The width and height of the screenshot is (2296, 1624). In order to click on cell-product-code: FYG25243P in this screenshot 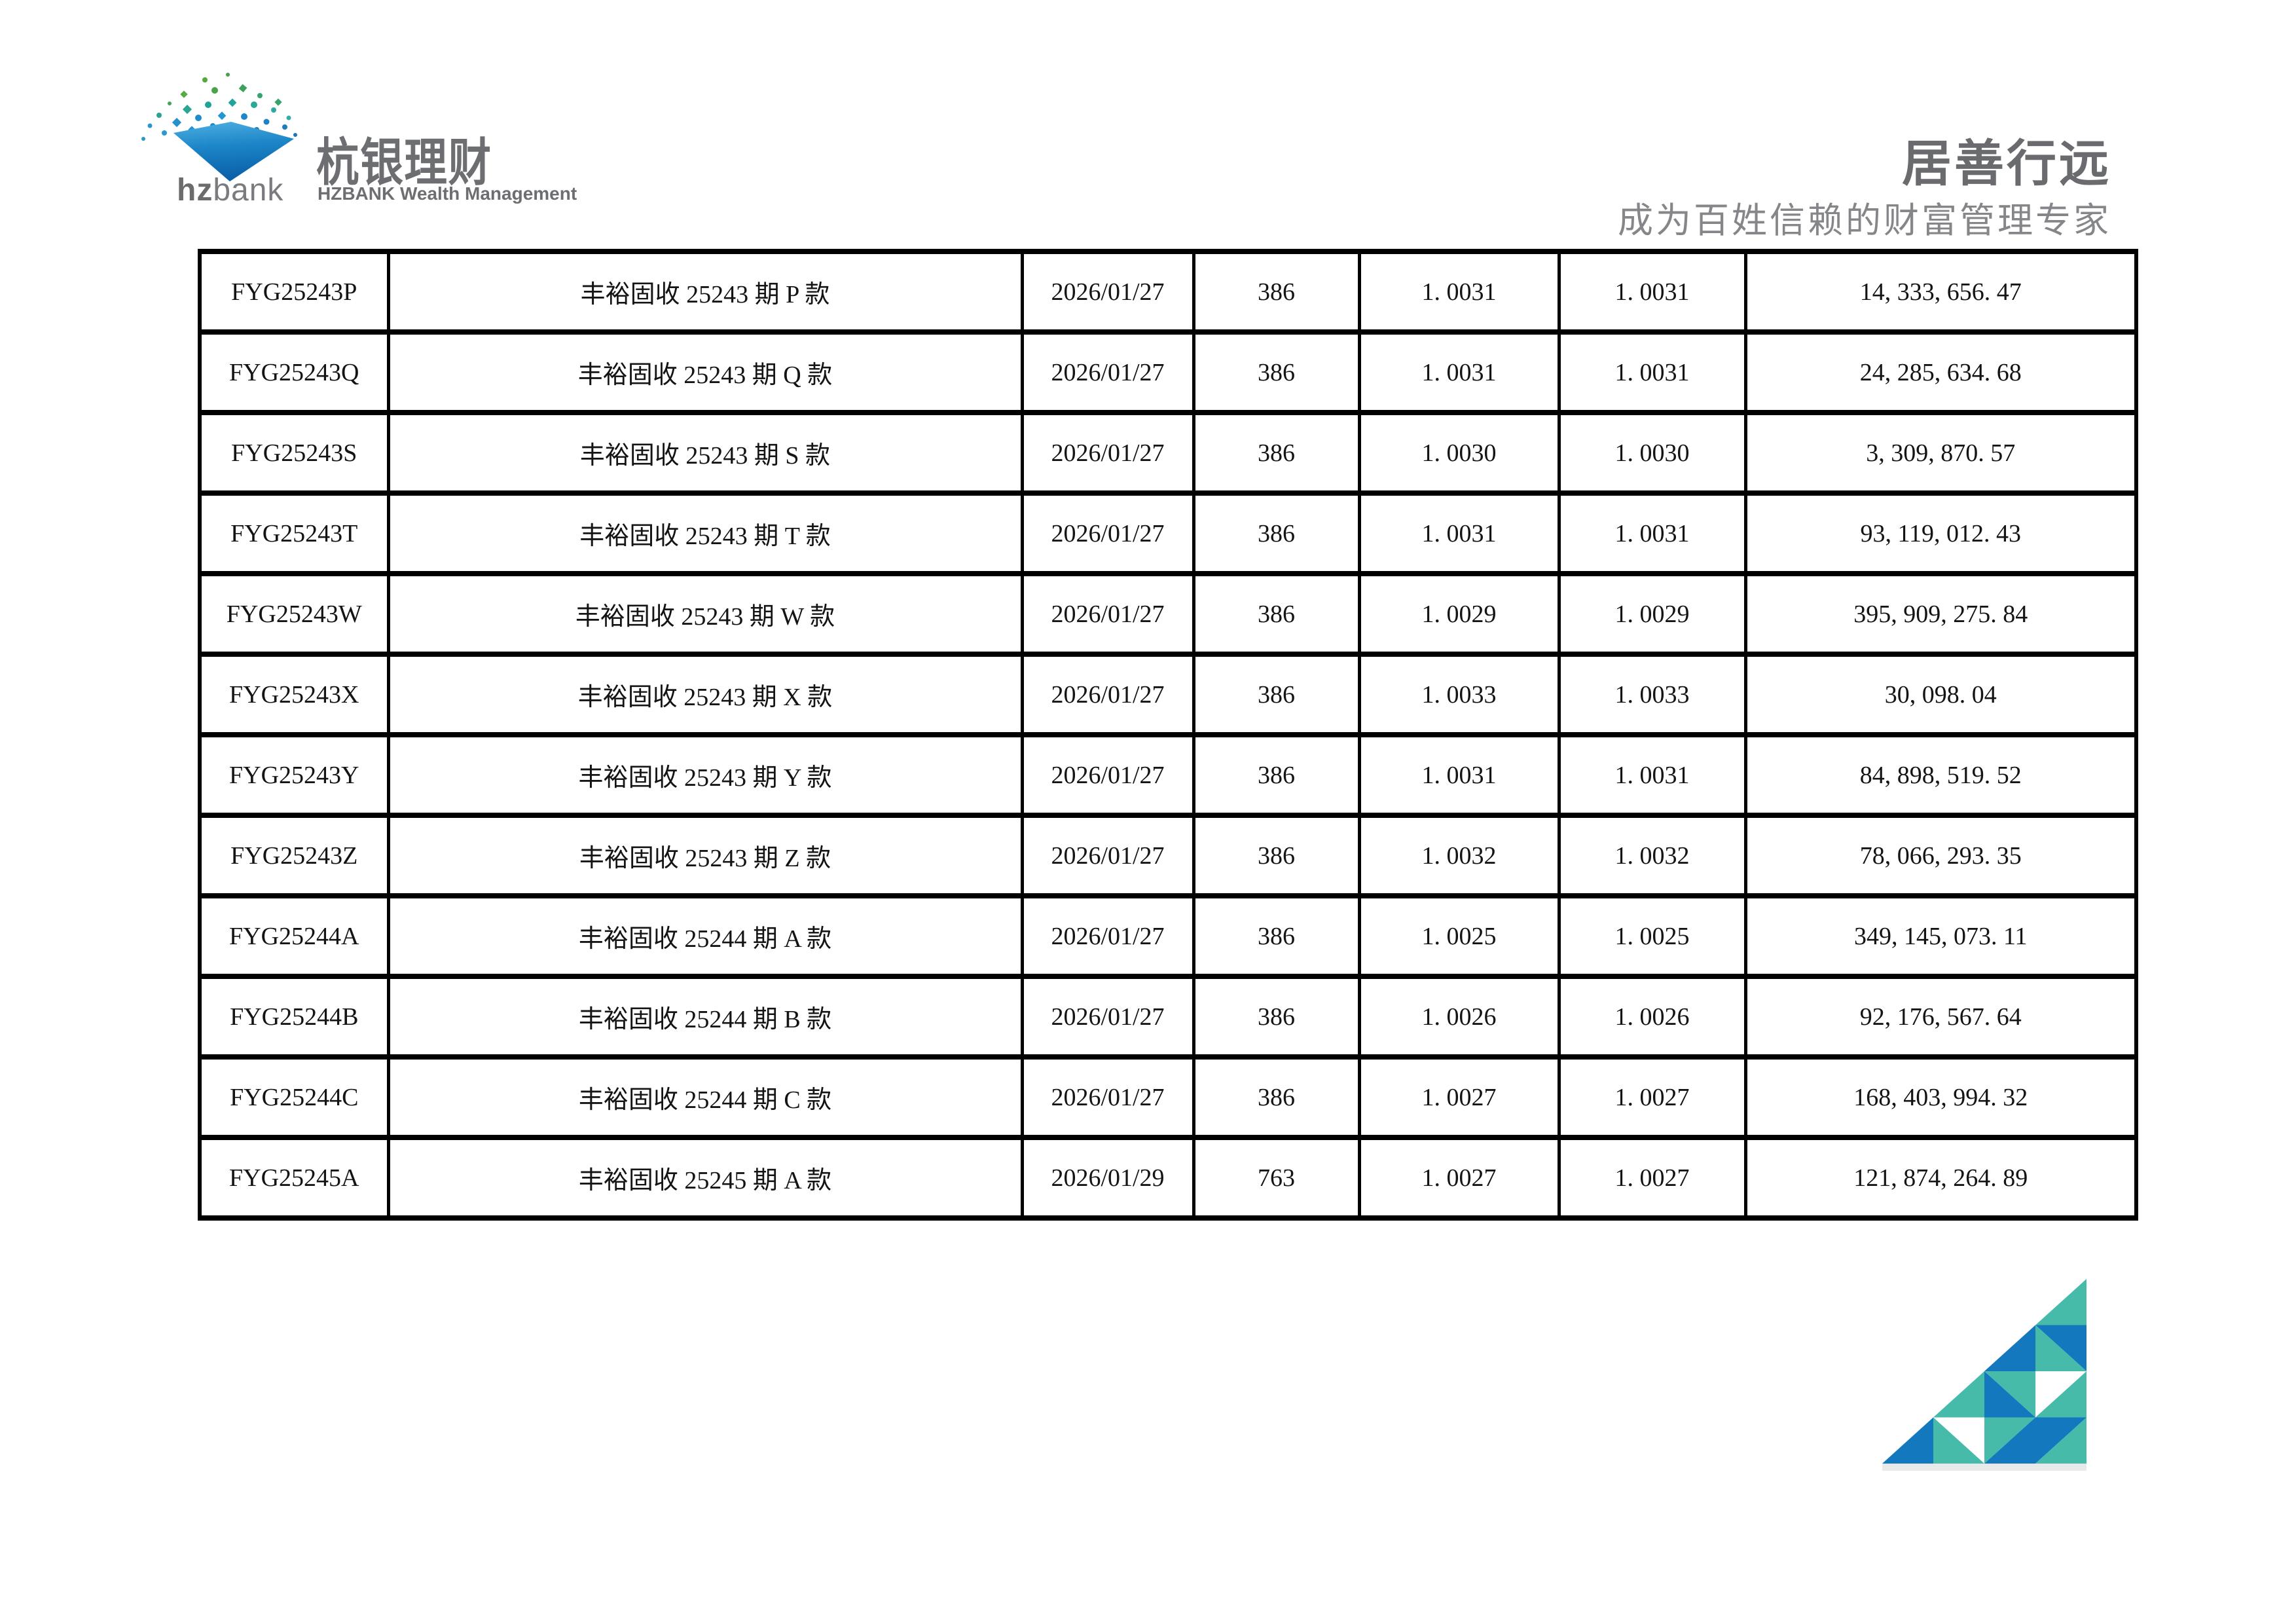, I will do `click(294, 292)`.